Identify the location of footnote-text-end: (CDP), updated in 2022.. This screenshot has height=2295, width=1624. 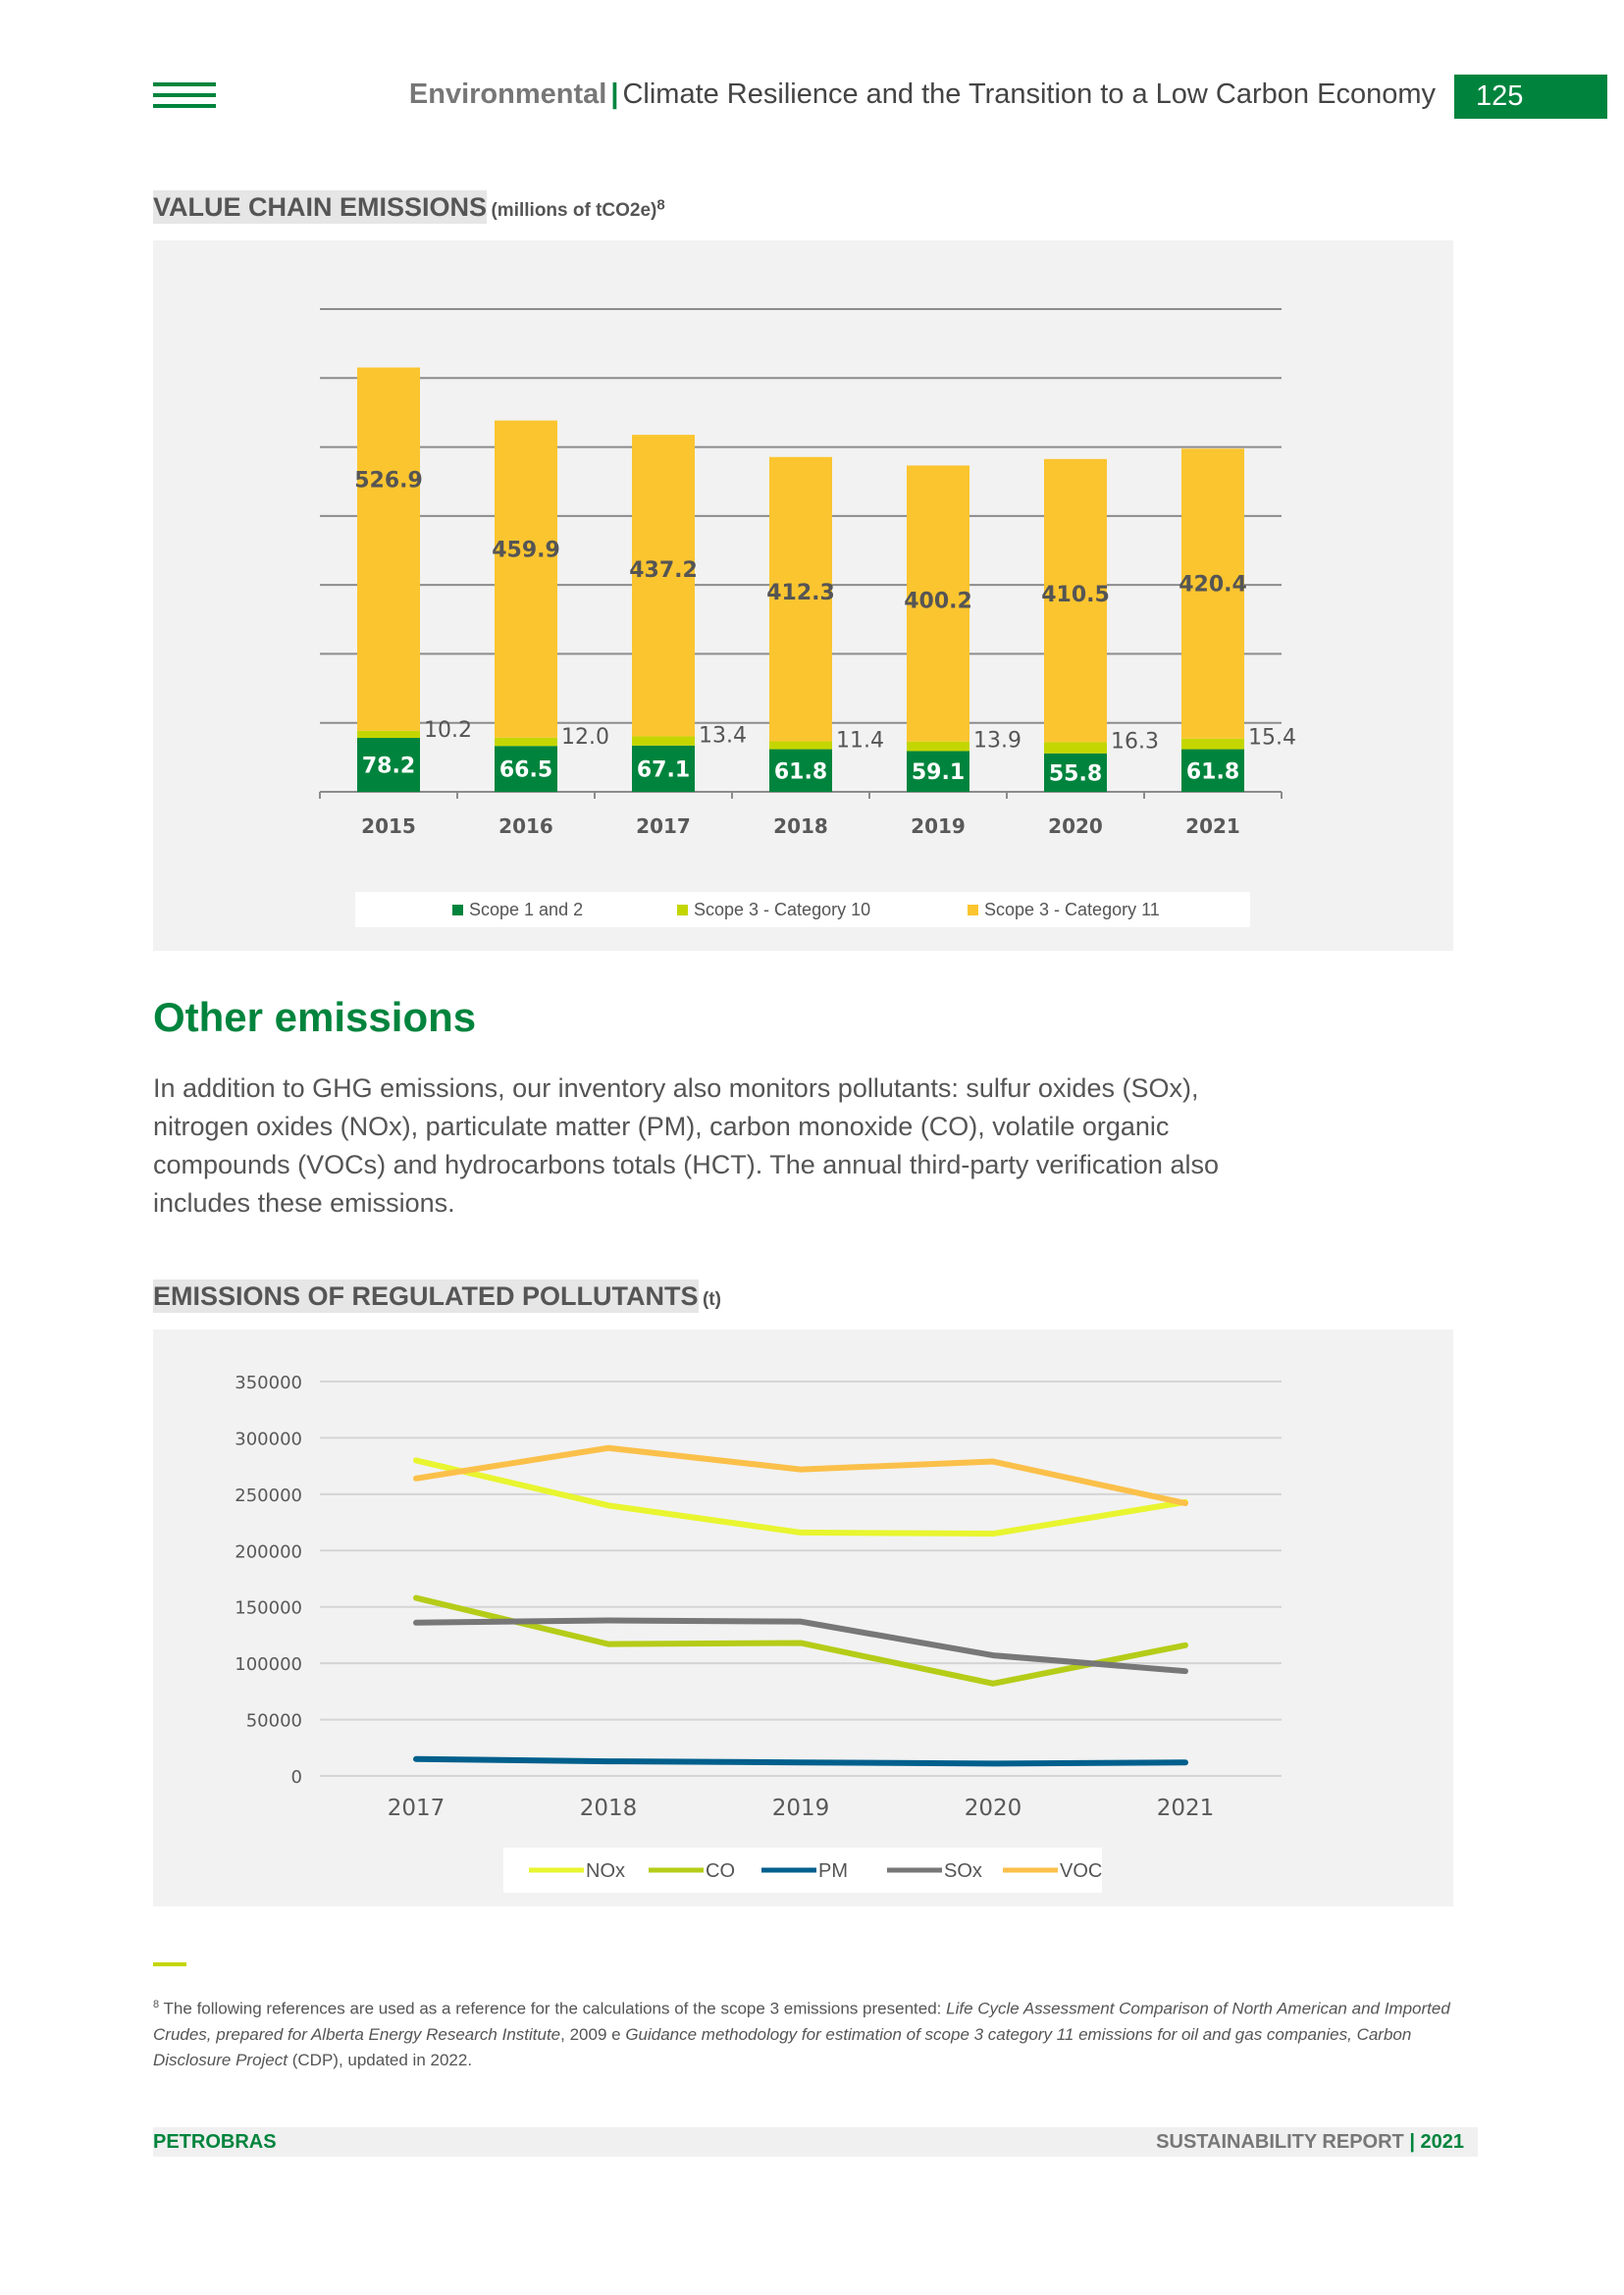
(380, 2059).